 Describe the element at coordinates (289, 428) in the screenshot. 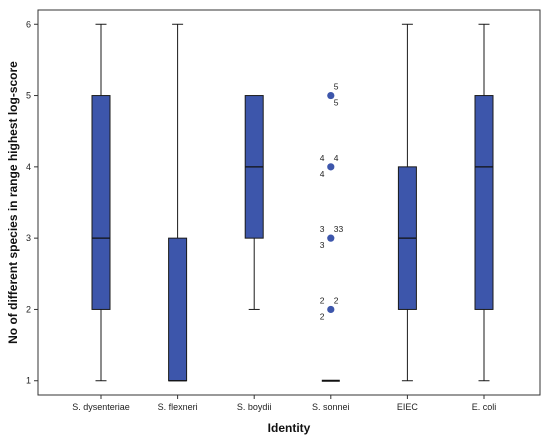

I see `x-axis-title: Identity` at that location.